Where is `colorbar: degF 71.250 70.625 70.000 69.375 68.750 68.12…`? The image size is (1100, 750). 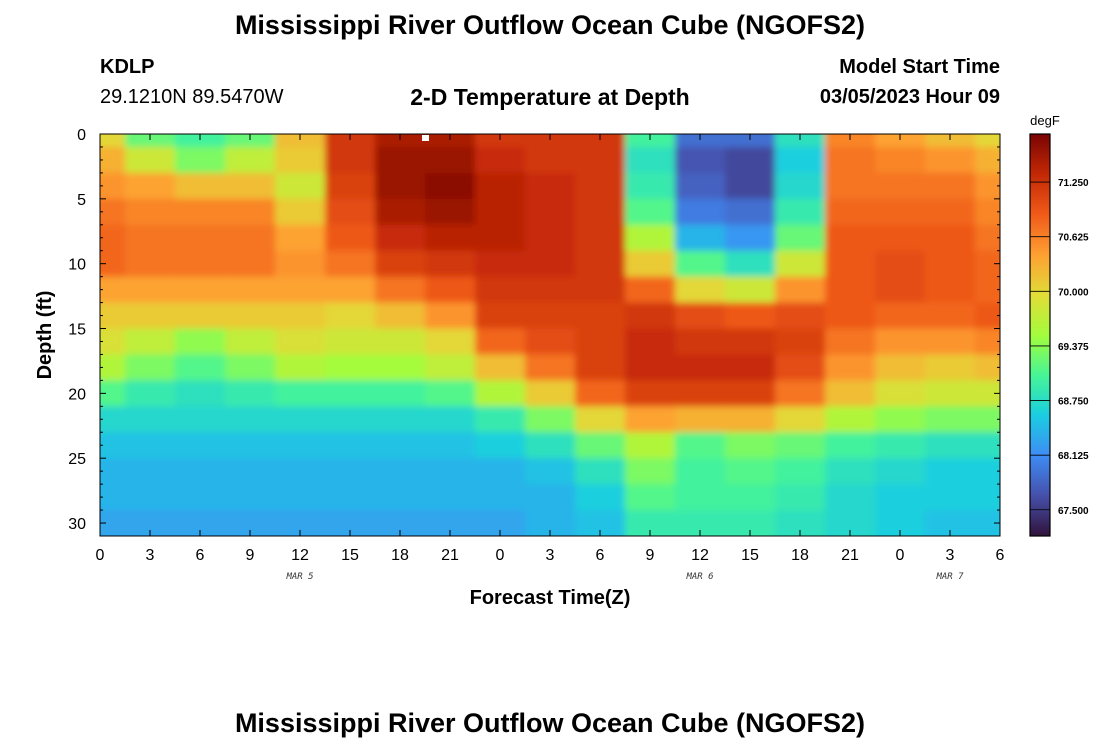 colorbar: degF 71.250 70.625 70.000 69.375 68.750 68.12… is located at coordinates (1059, 325).